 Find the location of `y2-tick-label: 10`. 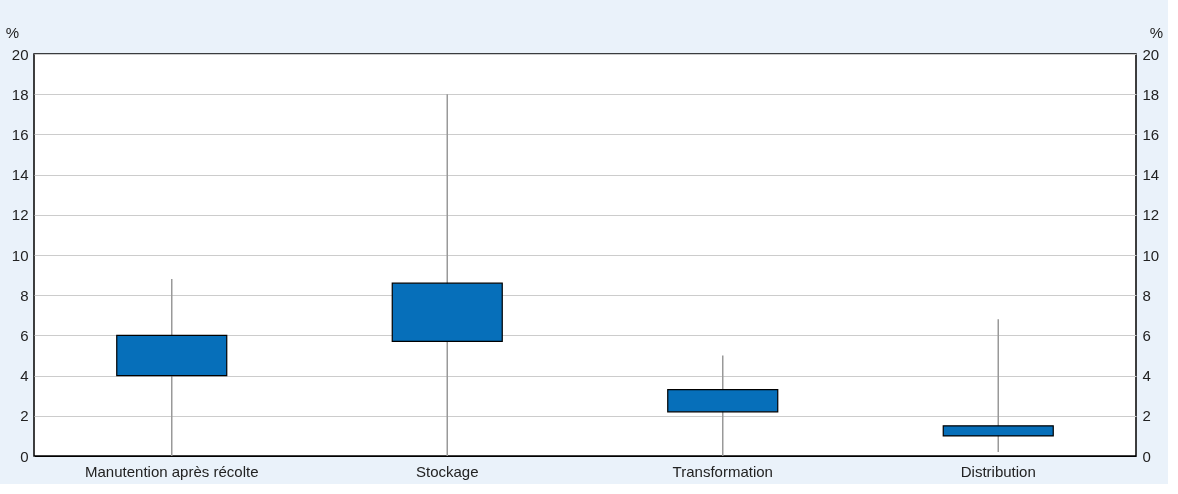

y2-tick-label: 10 is located at coordinates (1151, 255).